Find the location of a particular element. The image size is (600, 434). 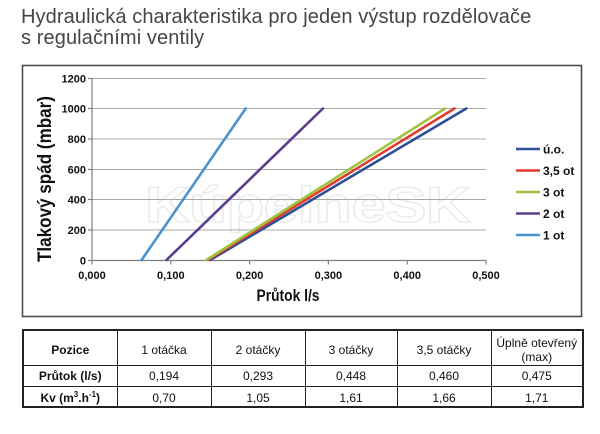

svg-text: 800 is located at coordinates (77, 140).